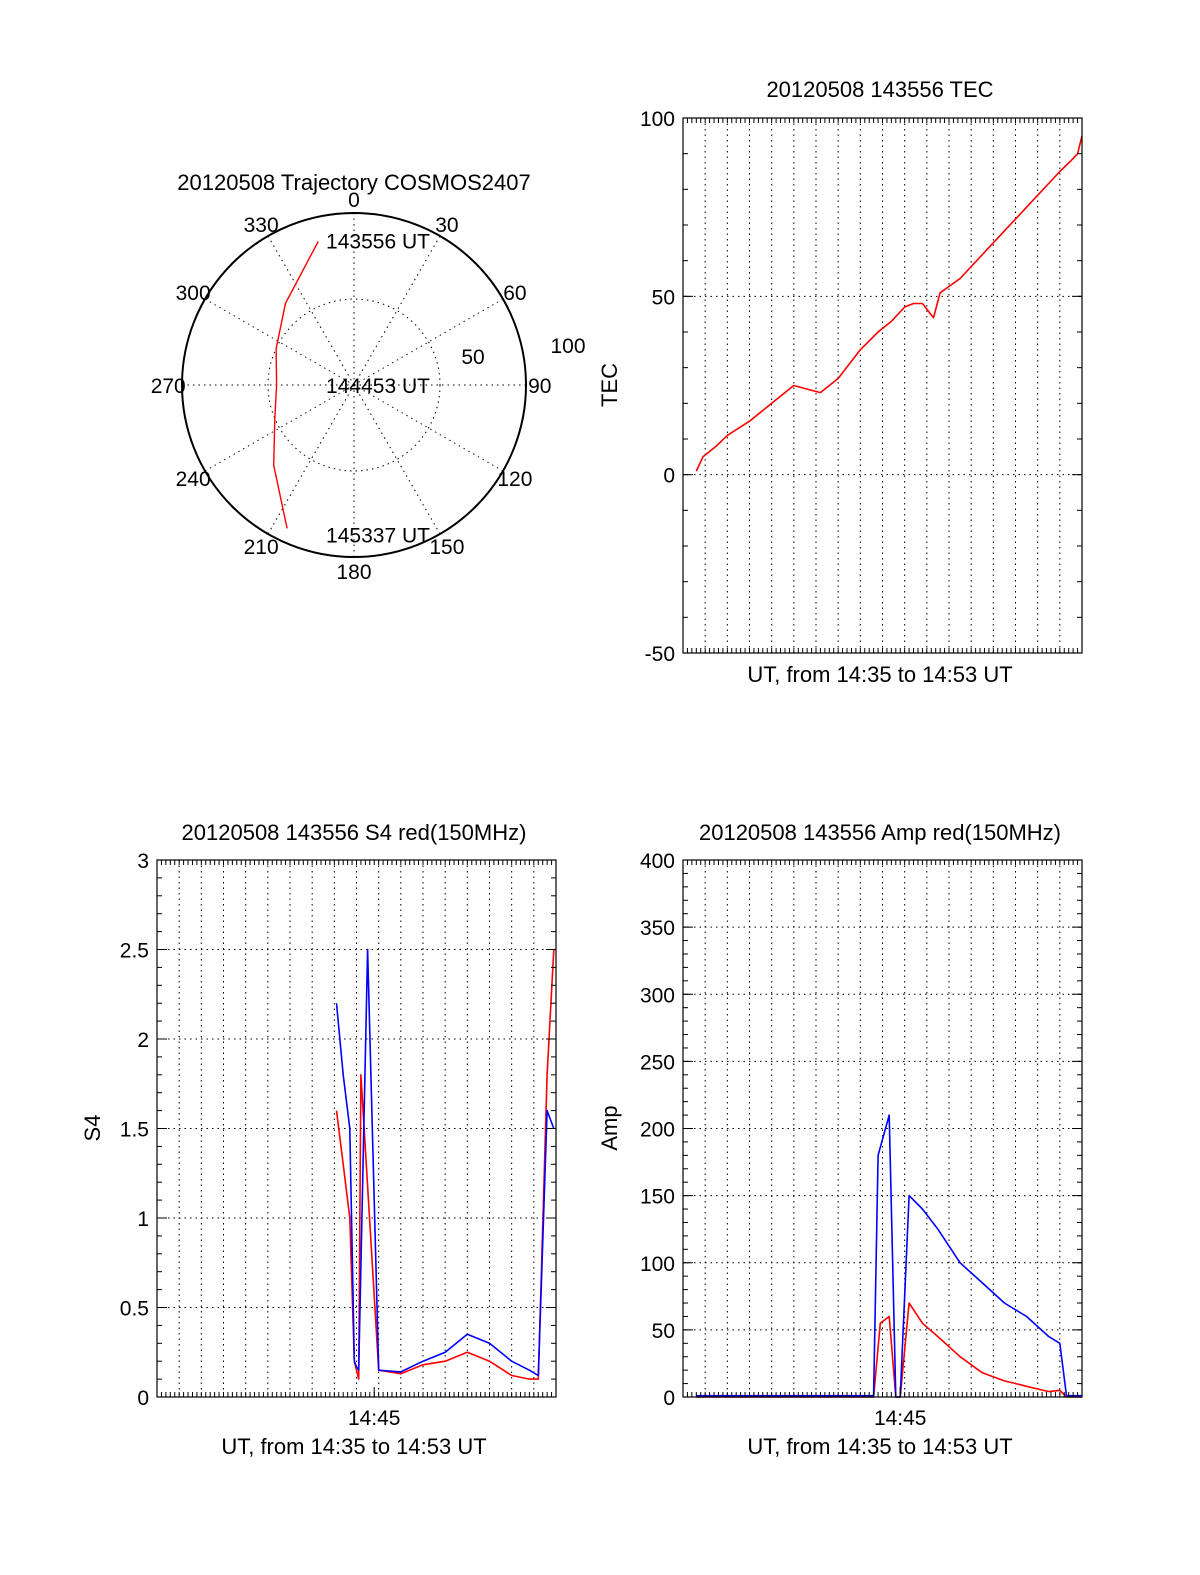 This screenshot has width=1200, height=1575. I want to click on polar-angle-label: 0, so click(354, 200).